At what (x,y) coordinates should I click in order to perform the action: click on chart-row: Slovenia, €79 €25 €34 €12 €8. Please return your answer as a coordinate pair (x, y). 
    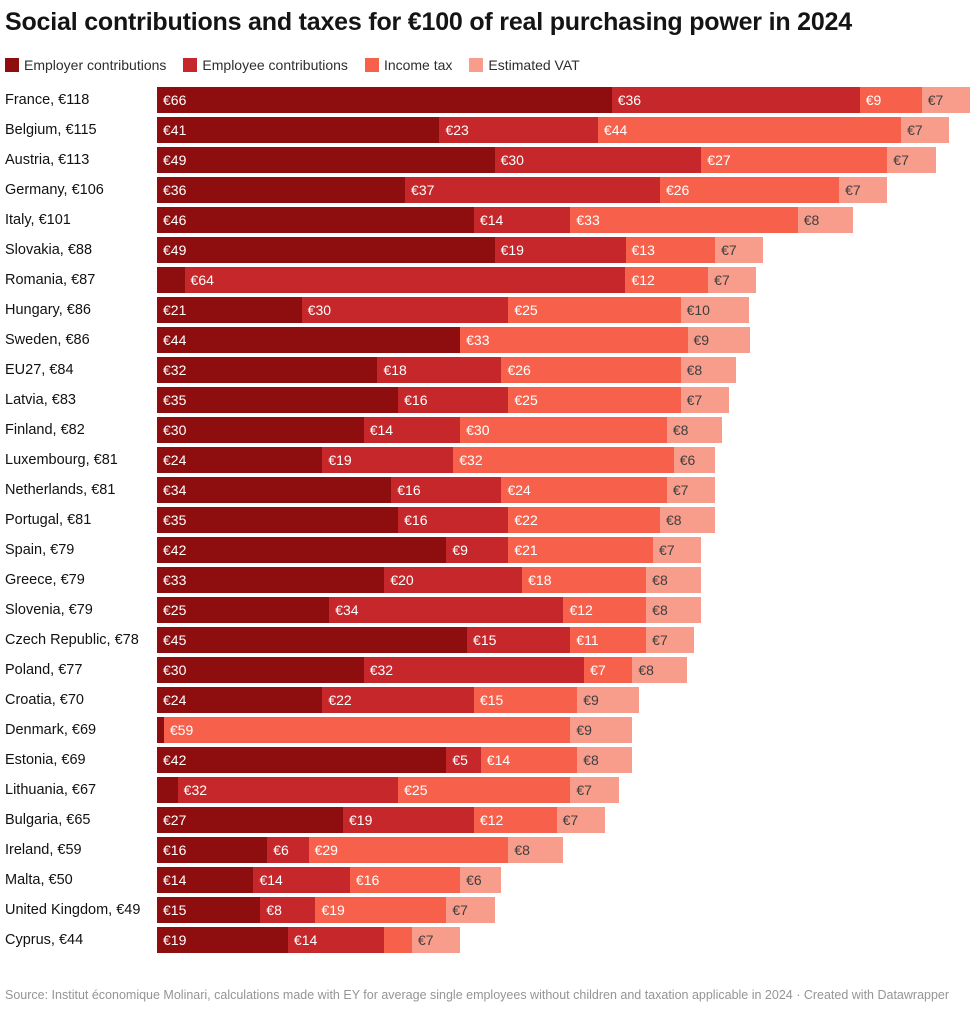
    Looking at the image, I should click on (487, 610).